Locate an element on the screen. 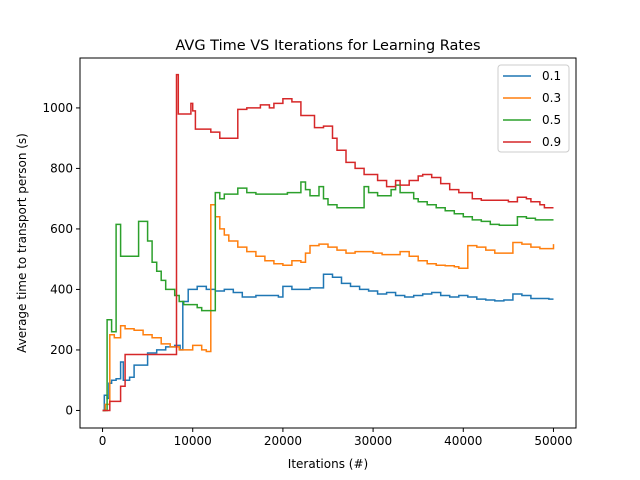 The width and height of the screenshot is (640, 480). x-tick-label: 30000 is located at coordinates (373, 441).